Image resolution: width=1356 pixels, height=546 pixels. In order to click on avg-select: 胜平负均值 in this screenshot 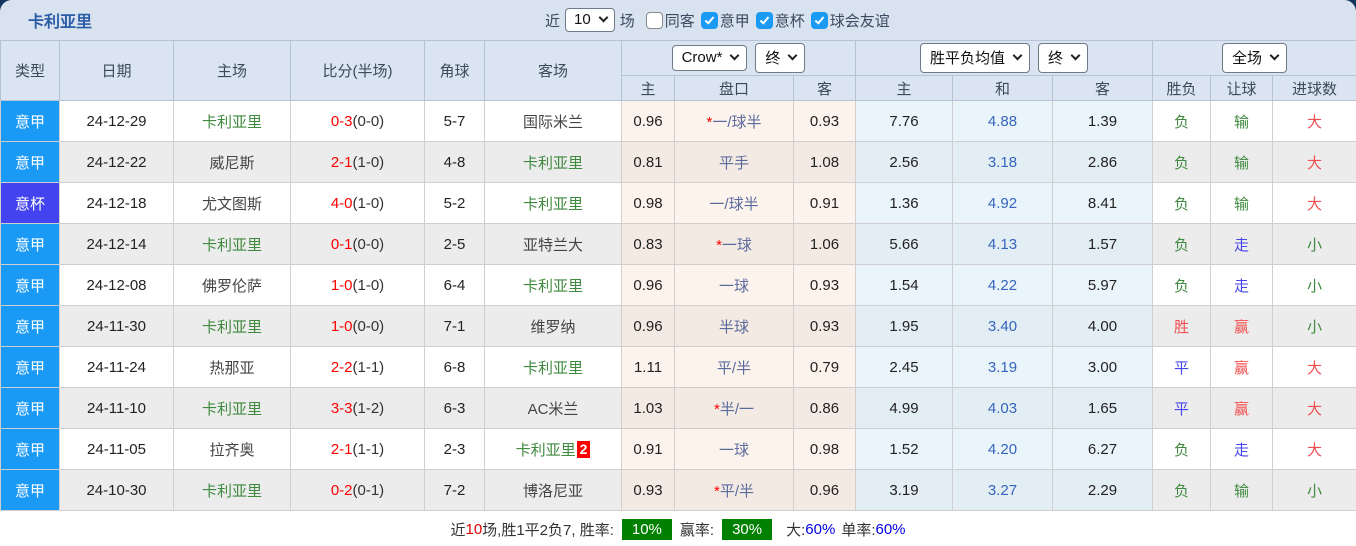, I will do `click(974, 58)`.